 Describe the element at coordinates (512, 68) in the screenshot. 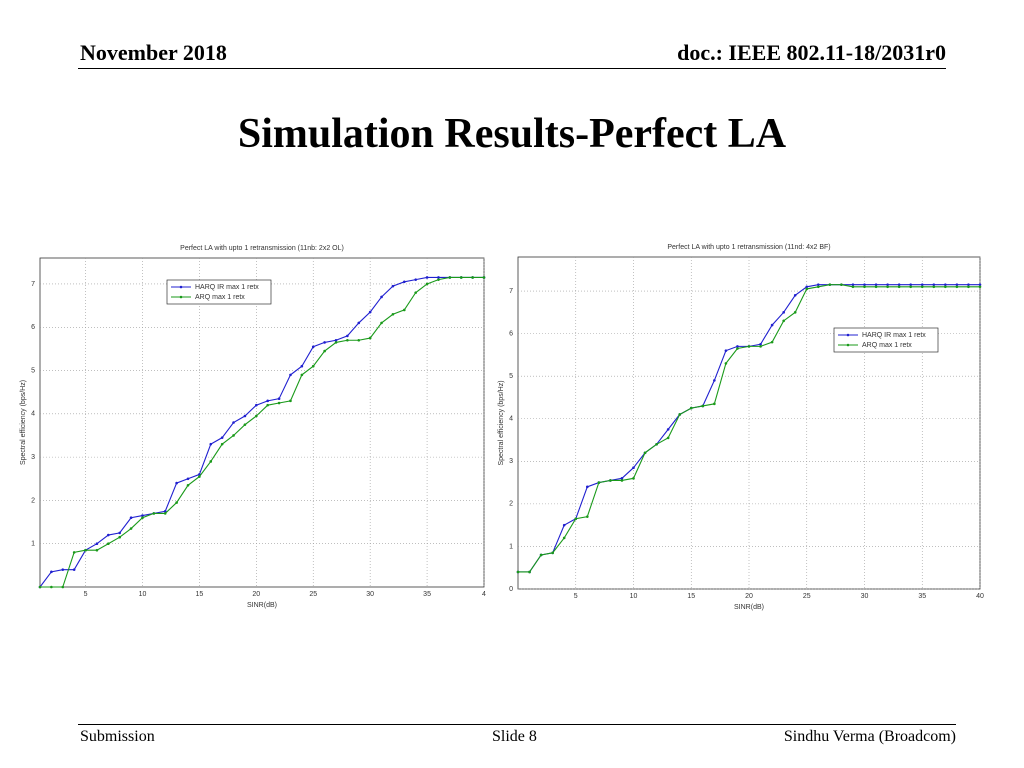

I see `header-rule` at that location.